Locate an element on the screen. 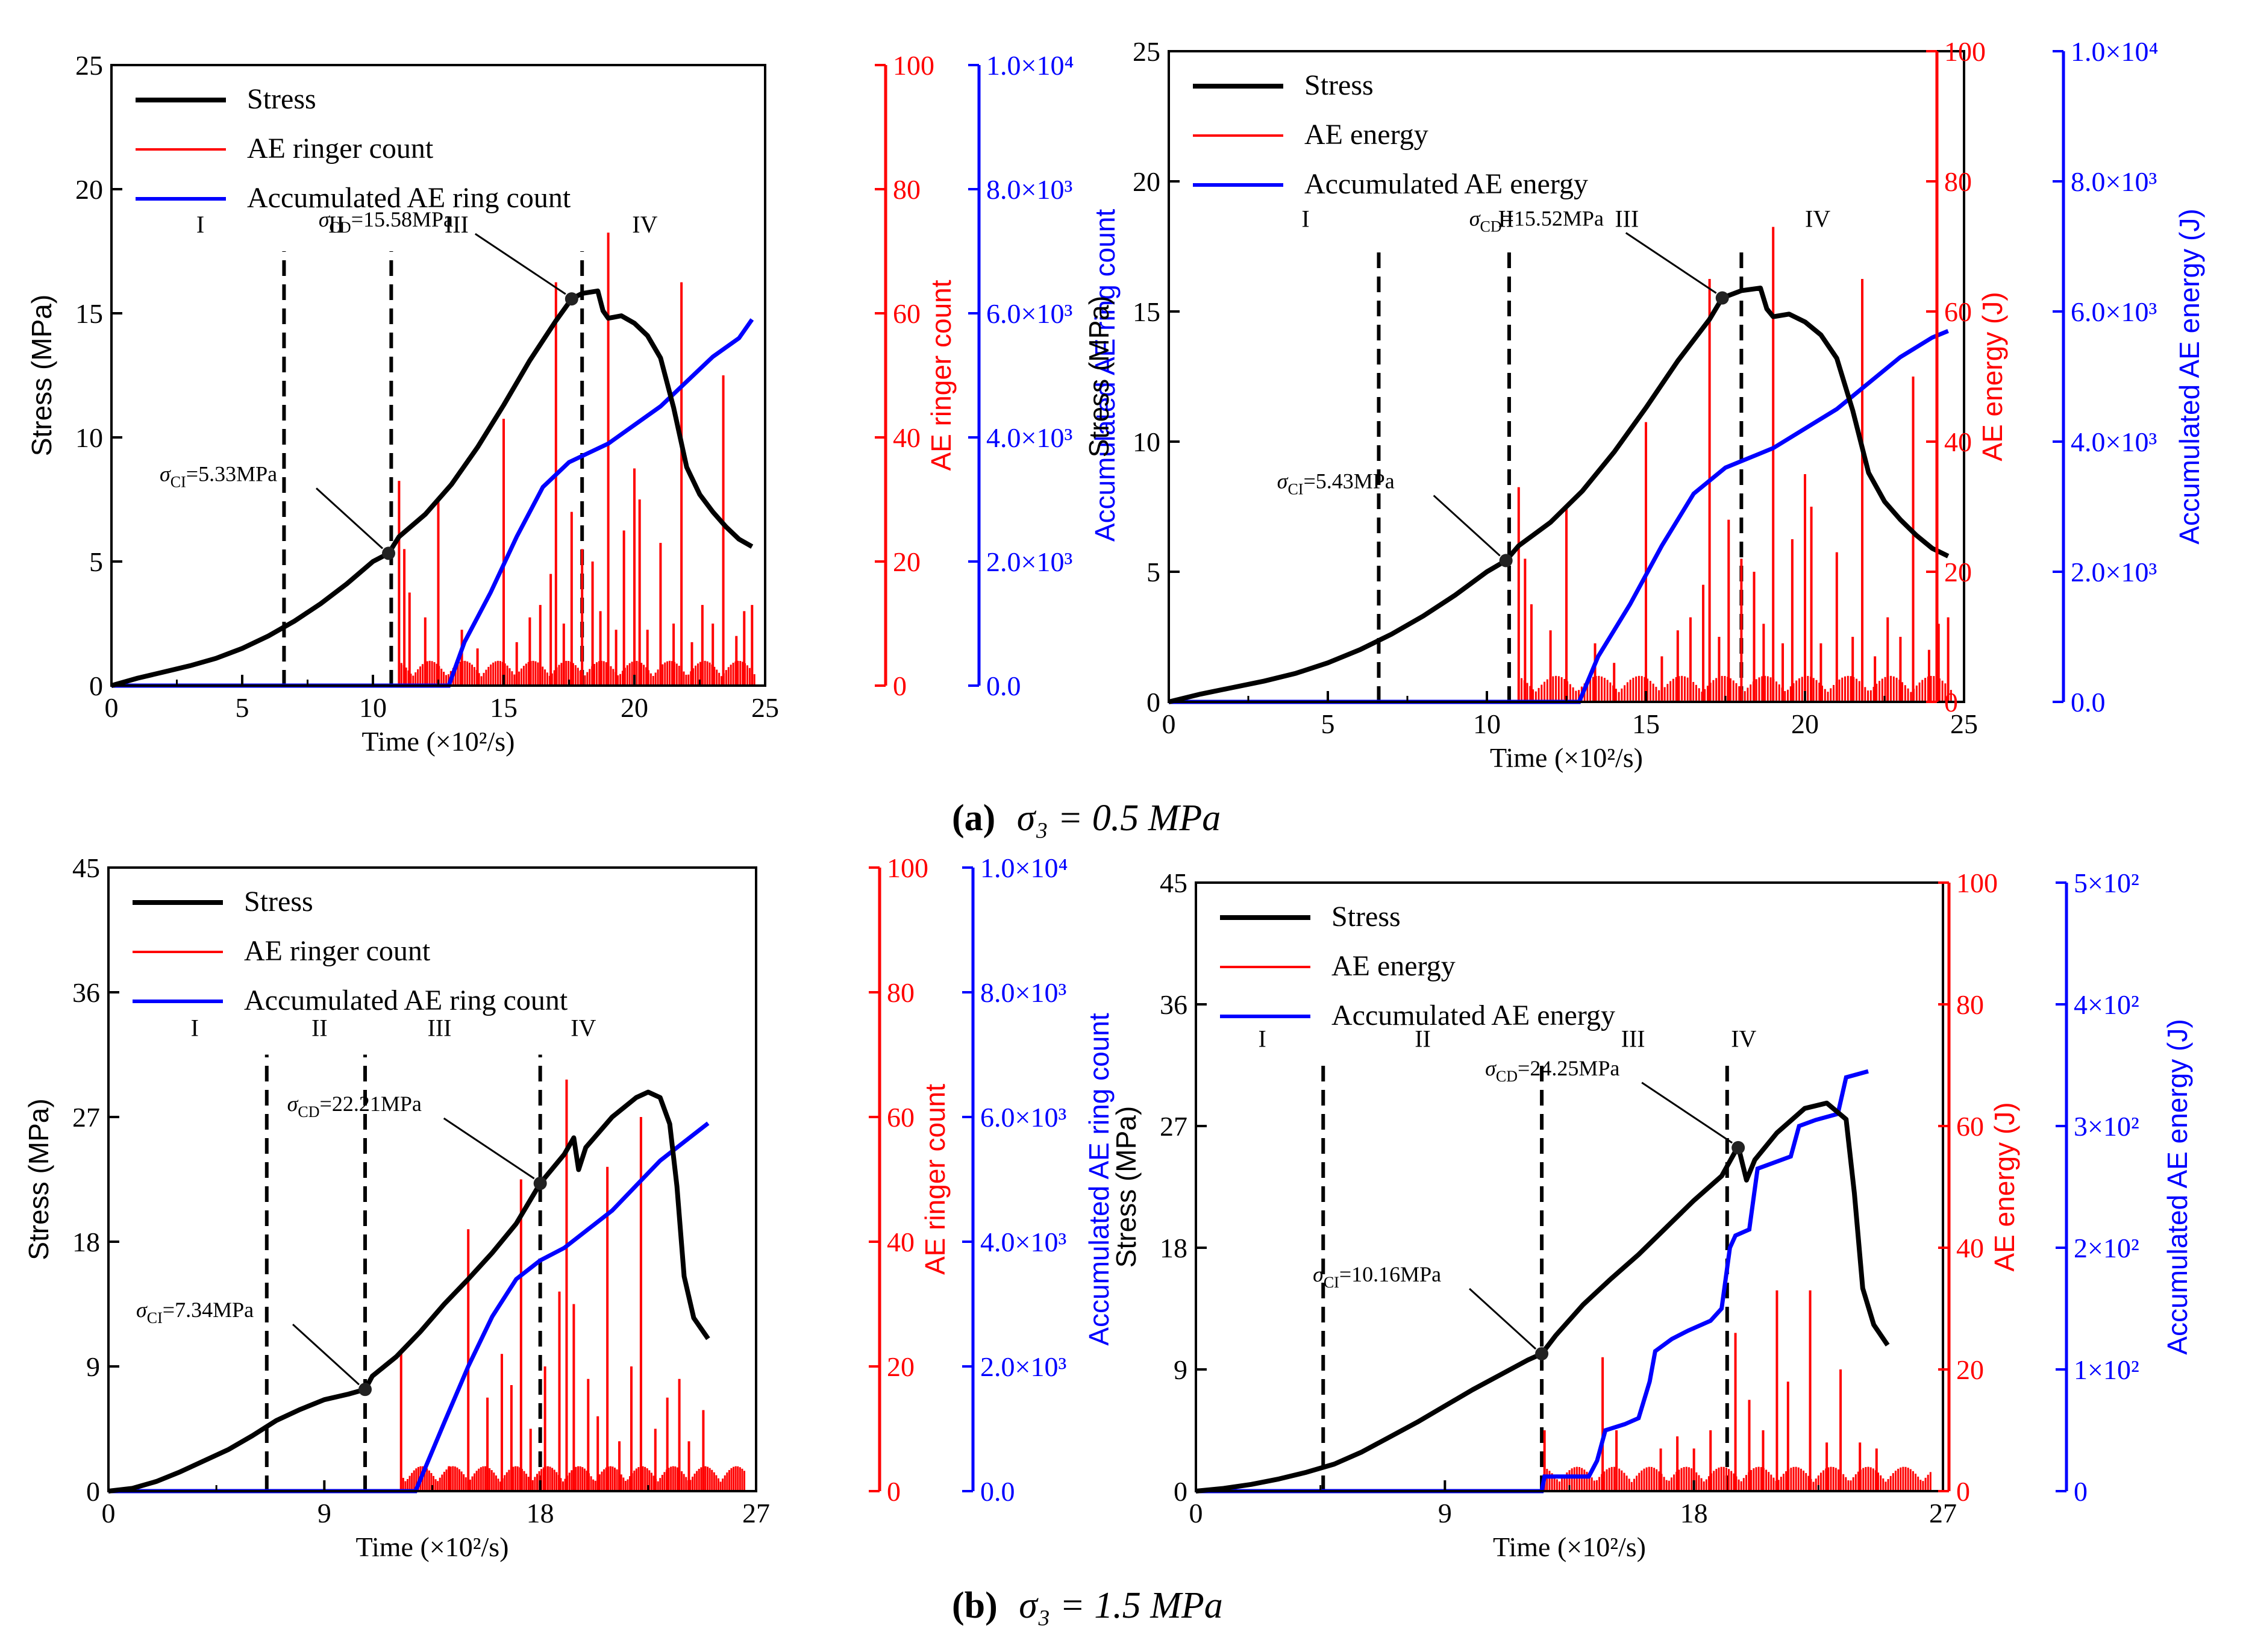 This screenshot has height=1652, width=2246. legend-label: Accumulated AE ring count is located at coordinates (409, 198).